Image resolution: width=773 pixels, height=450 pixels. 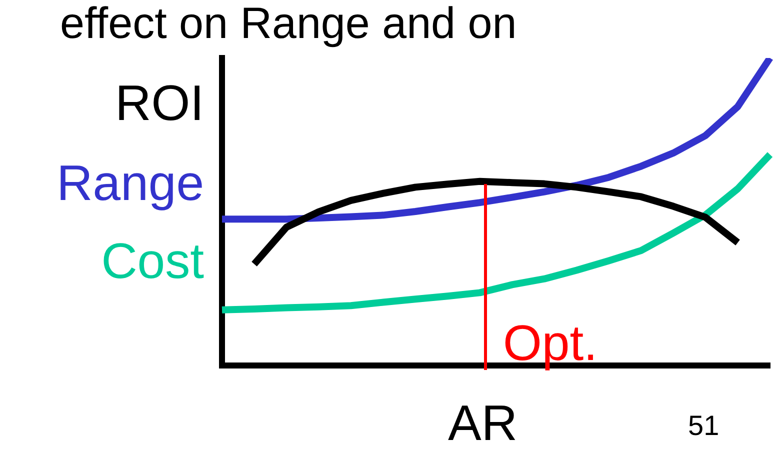 What do you see at coordinates (483, 422) in the screenshot?
I see `x-axis-title: AR` at bounding box center [483, 422].